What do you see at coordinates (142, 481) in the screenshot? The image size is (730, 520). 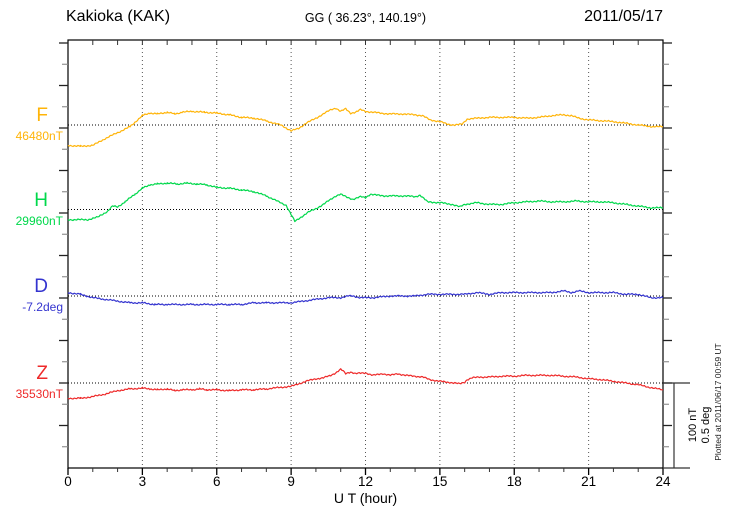 I see `x-tick-label-3: 3` at bounding box center [142, 481].